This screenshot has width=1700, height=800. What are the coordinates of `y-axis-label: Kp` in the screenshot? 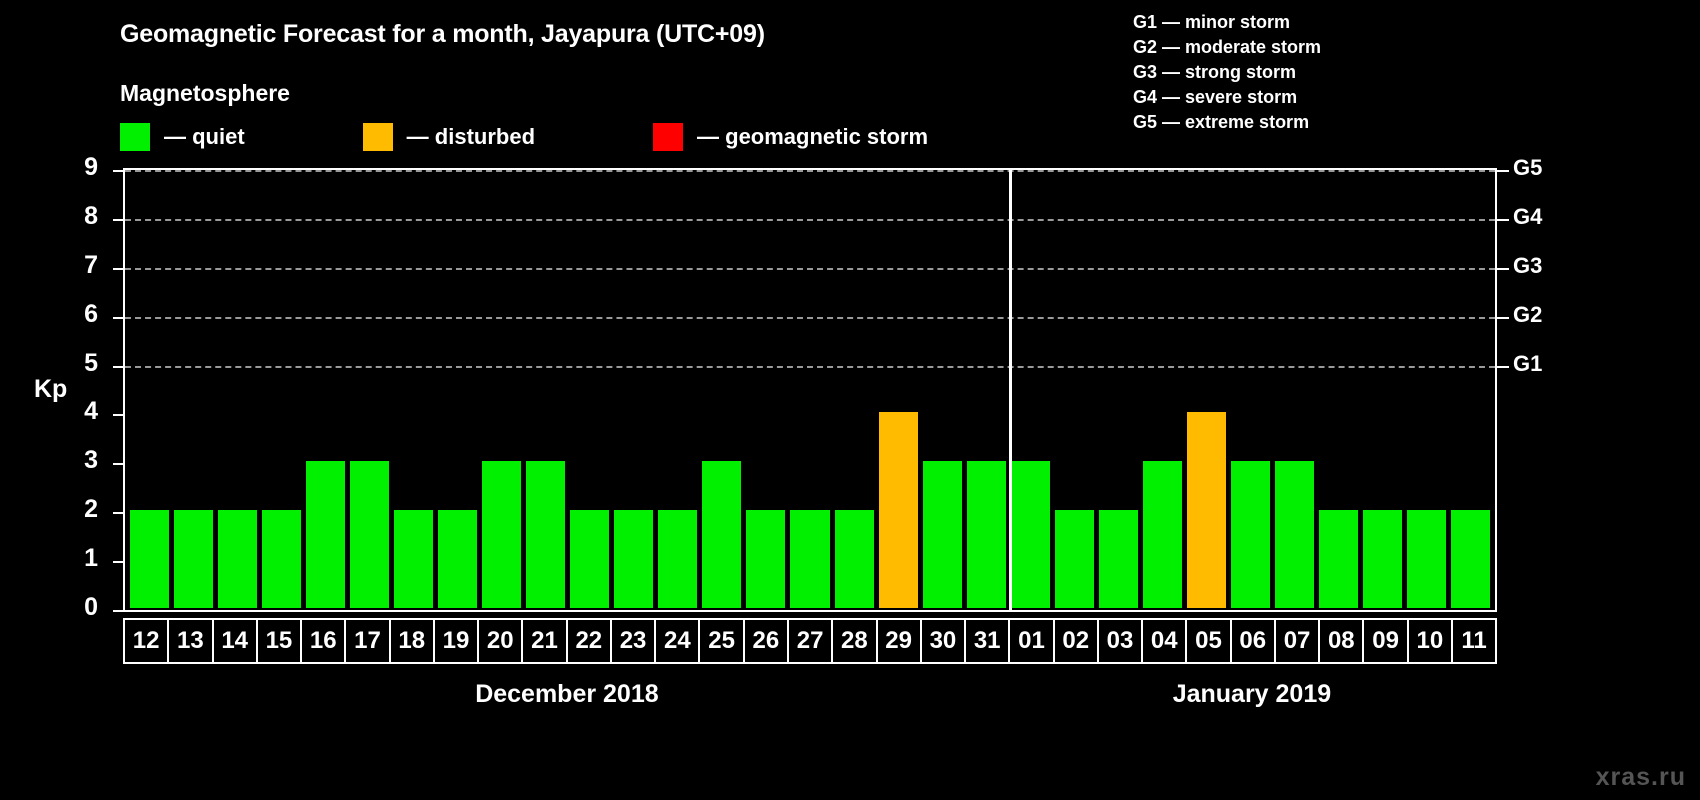 It's located at (51, 389).